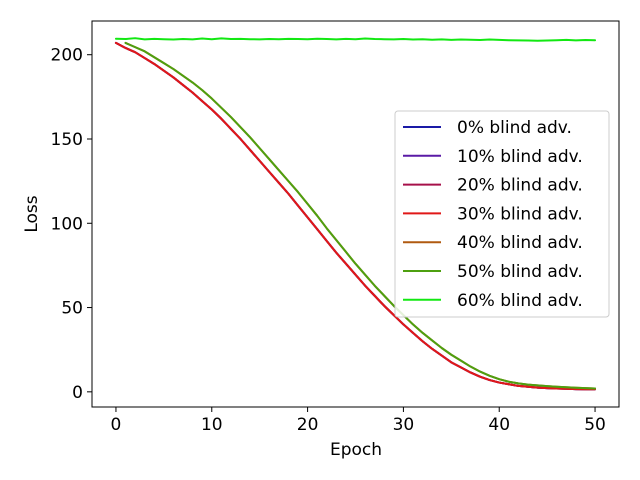 The height and width of the screenshot is (480, 640). Describe the element at coordinates (32, 213) in the screenshot. I see `y-axis-label: Loss` at that location.